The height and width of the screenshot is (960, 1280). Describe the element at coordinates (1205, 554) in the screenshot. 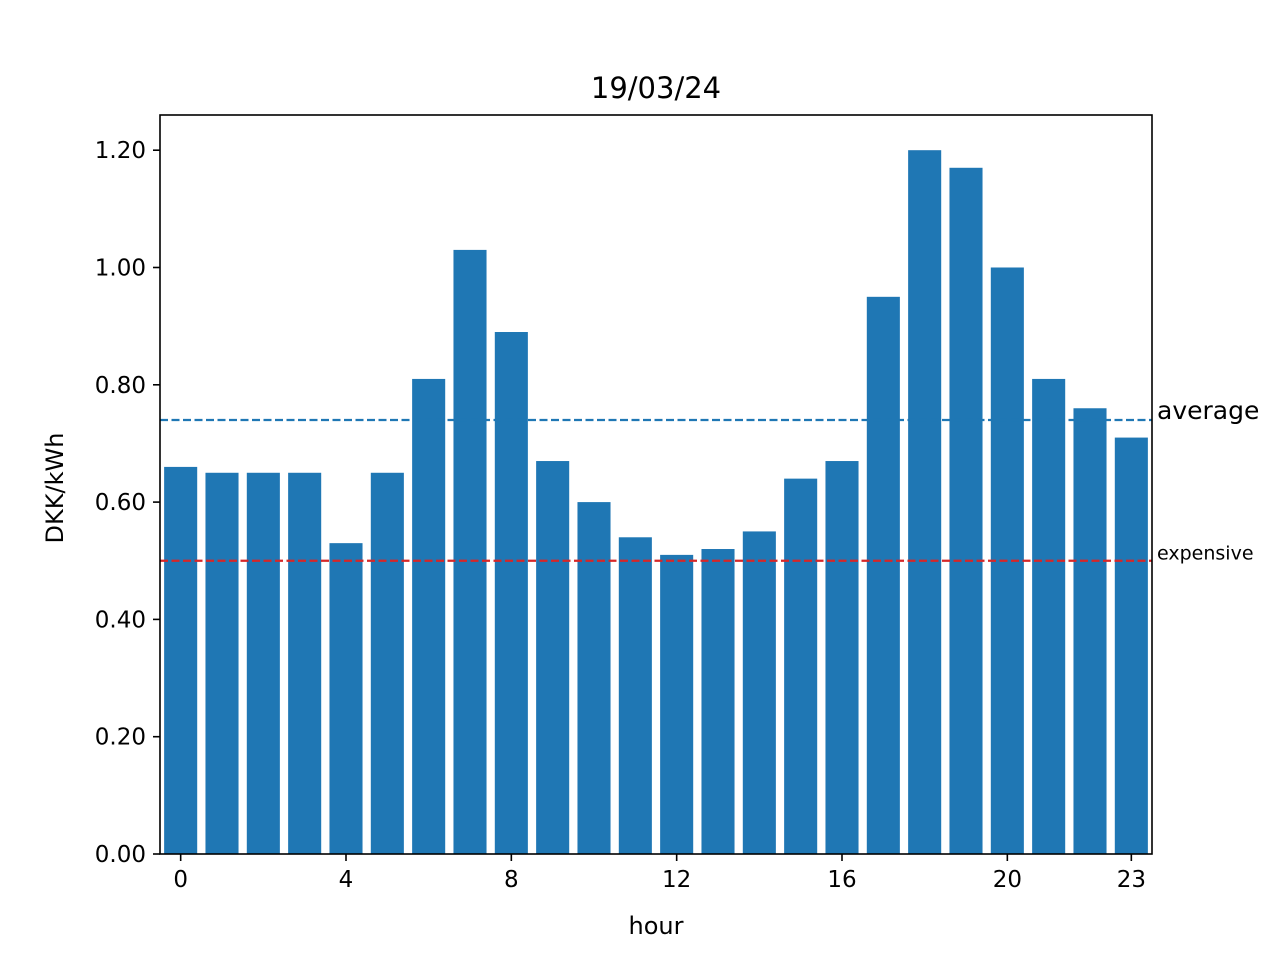

I see `expensive-label: expensive` at that location.